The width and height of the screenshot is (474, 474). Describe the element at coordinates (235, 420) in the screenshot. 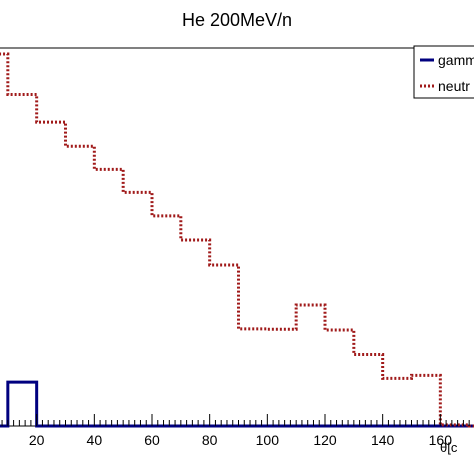

I see `x-axis-ticks` at that location.